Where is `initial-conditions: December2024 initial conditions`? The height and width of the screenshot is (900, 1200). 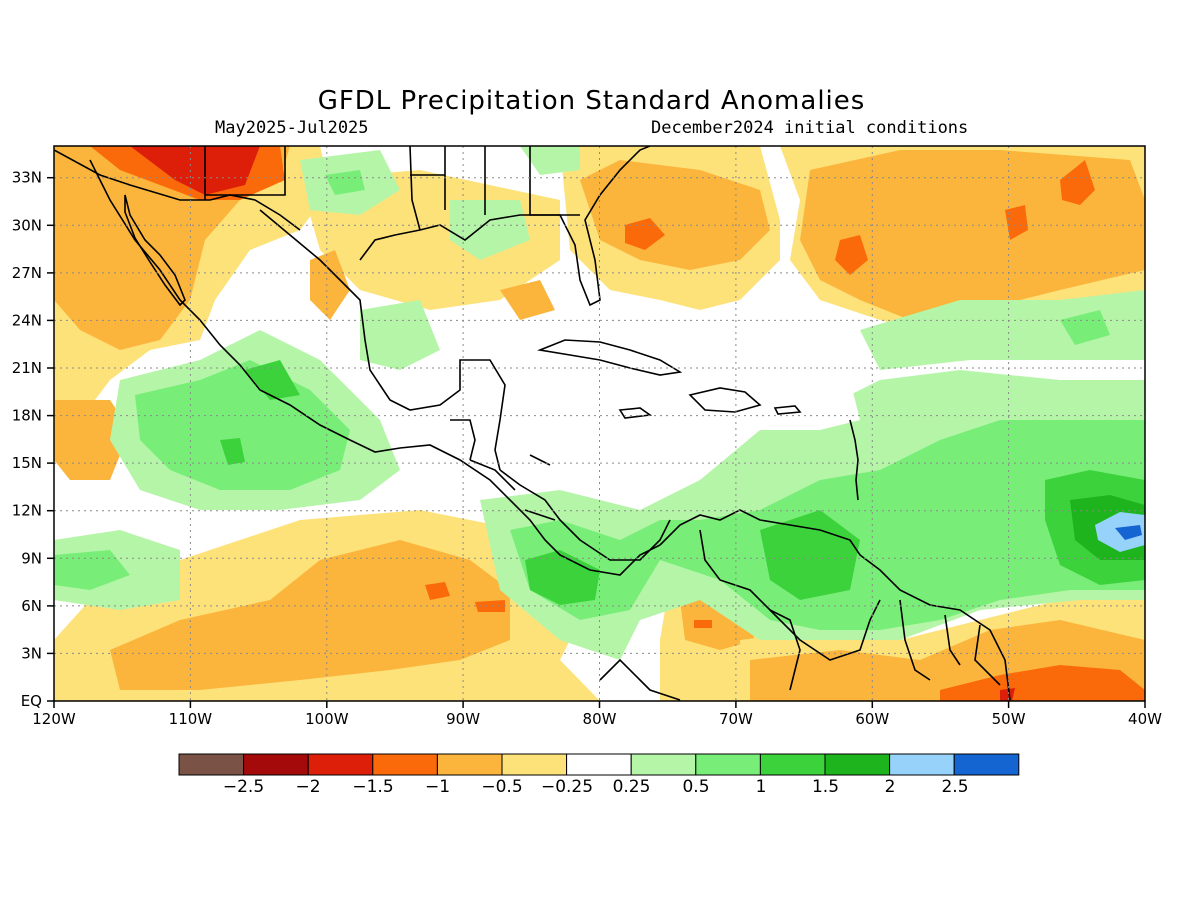 initial-conditions: December2024 initial conditions is located at coordinates (810, 128).